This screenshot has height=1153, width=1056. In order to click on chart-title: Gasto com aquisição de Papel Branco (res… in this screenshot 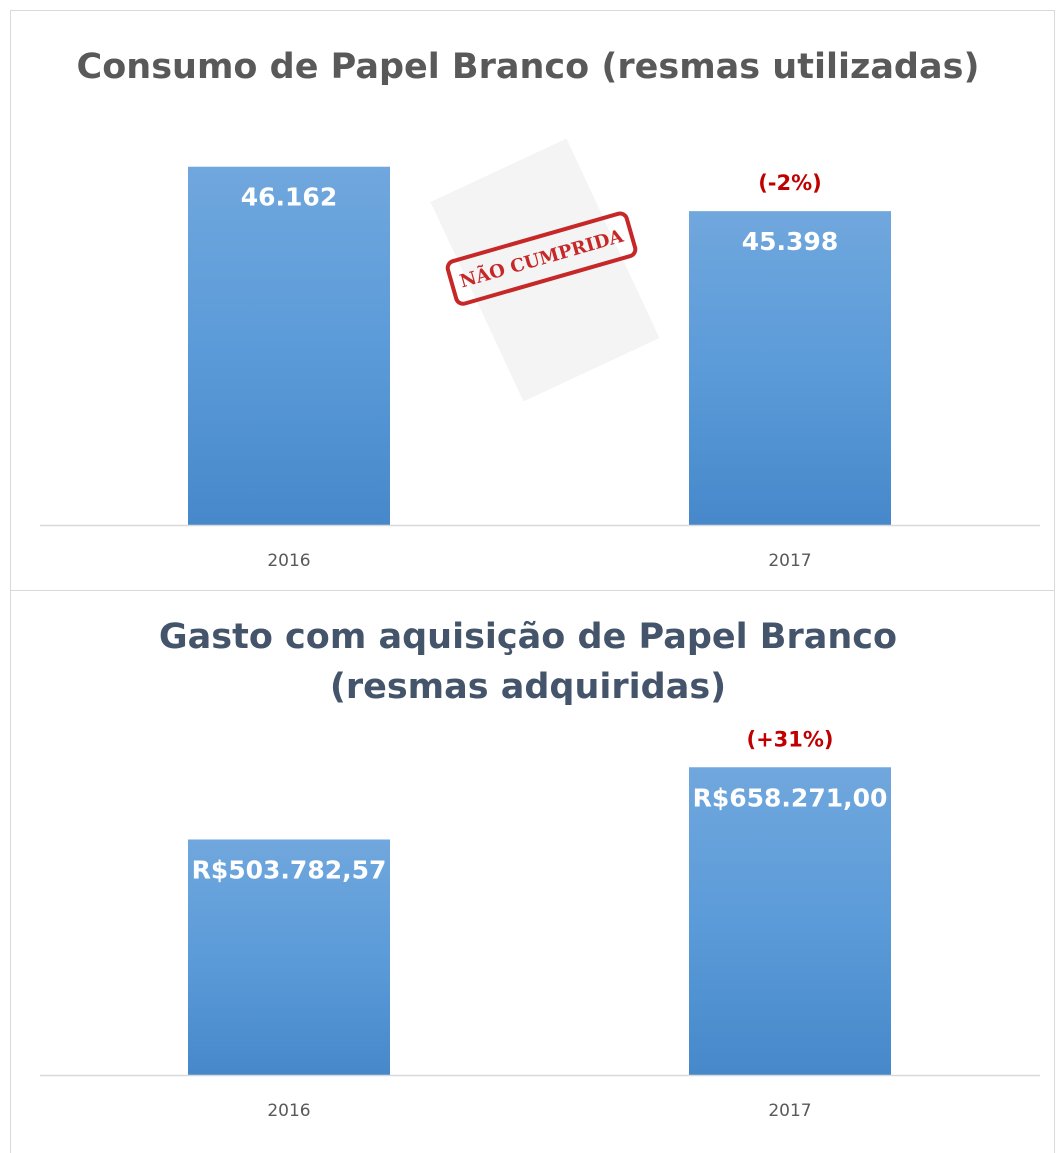, I will do `click(528, 662)`.